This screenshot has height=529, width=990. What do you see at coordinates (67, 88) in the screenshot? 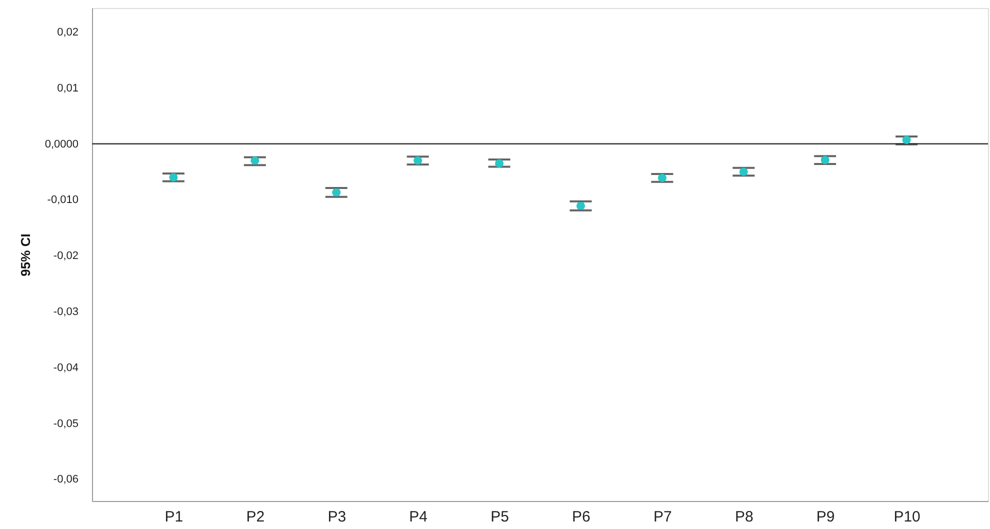
I see `y-tick-label: 0,01` at bounding box center [67, 88].